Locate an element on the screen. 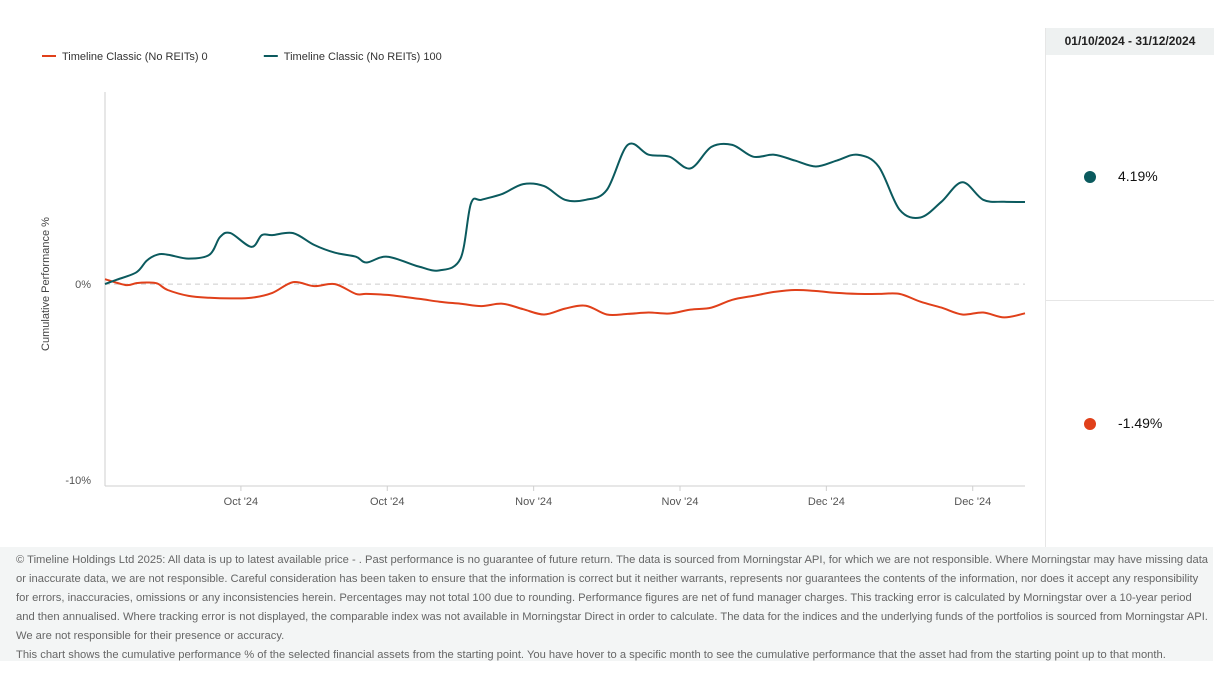 The height and width of the screenshot is (681, 1231). summary-value-0: -1.49% is located at coordinates (1140, 423).